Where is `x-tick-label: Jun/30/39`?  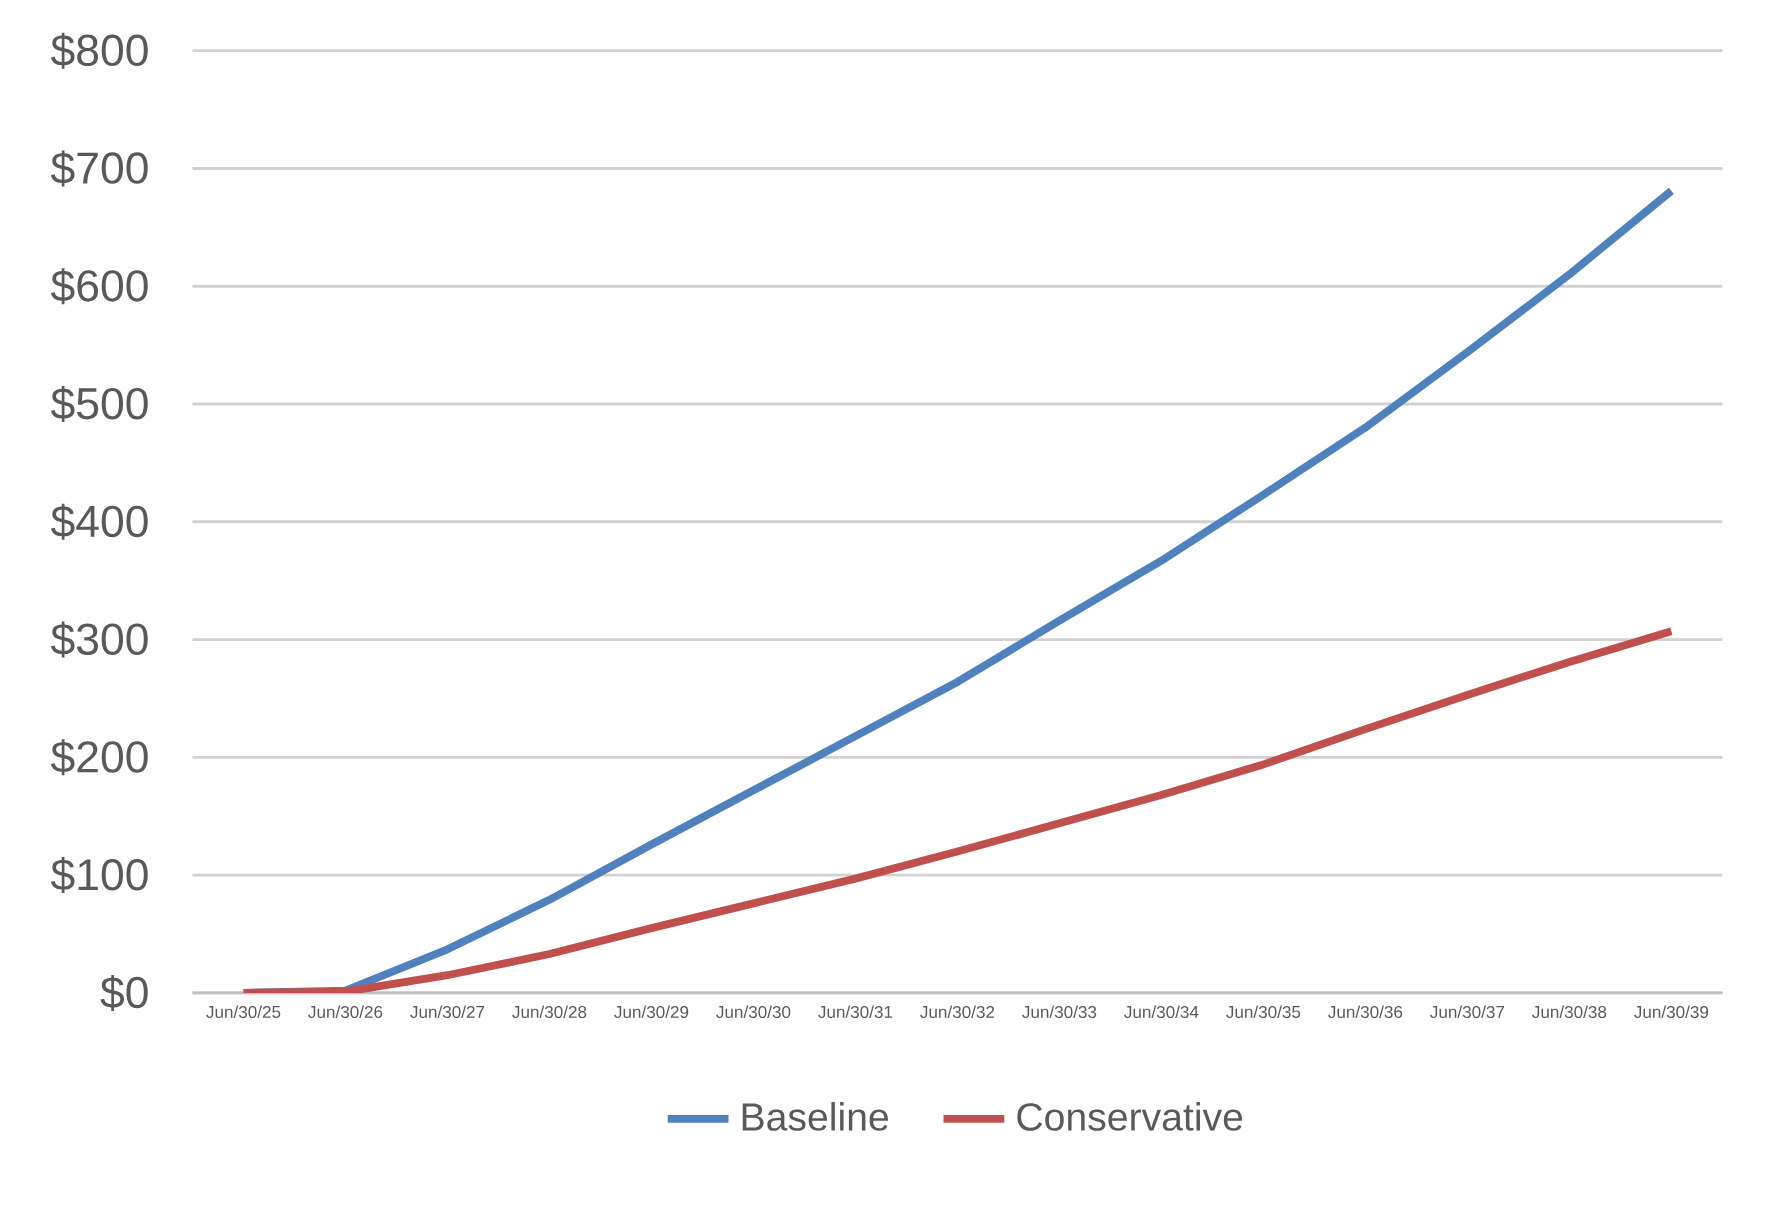
x-tick-label: Jun/30/39 is located at coordinates (1671, 1012).